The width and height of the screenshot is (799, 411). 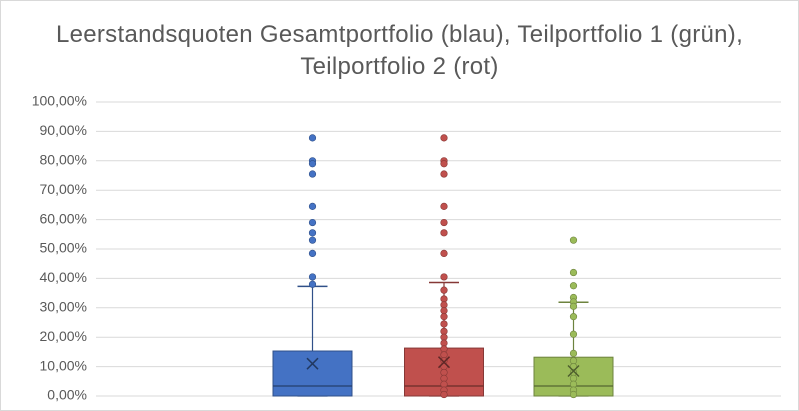 I want to click on y-tick-label: 60,00%, so click(x=63, y=218).